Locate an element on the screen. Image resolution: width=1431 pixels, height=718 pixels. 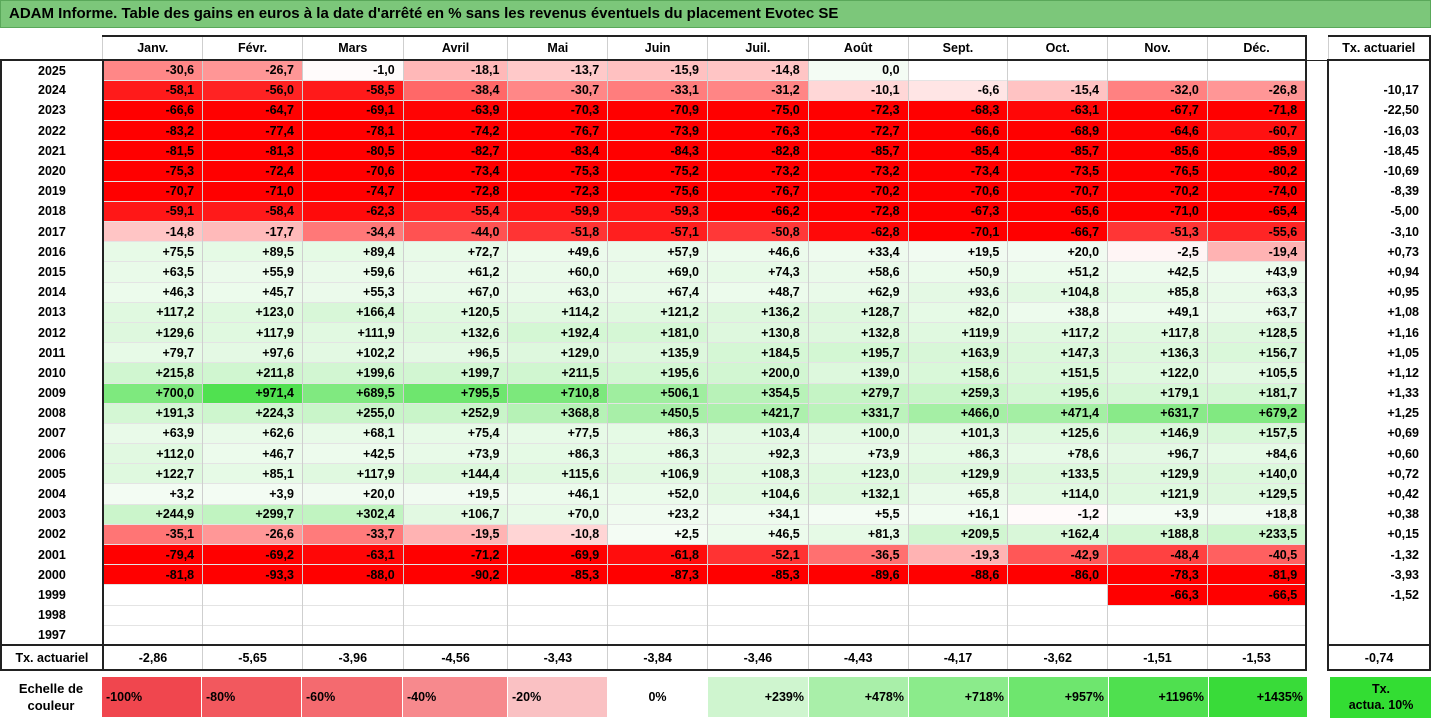
gain-cell: +302,4 is located at coordinates (352, 514).